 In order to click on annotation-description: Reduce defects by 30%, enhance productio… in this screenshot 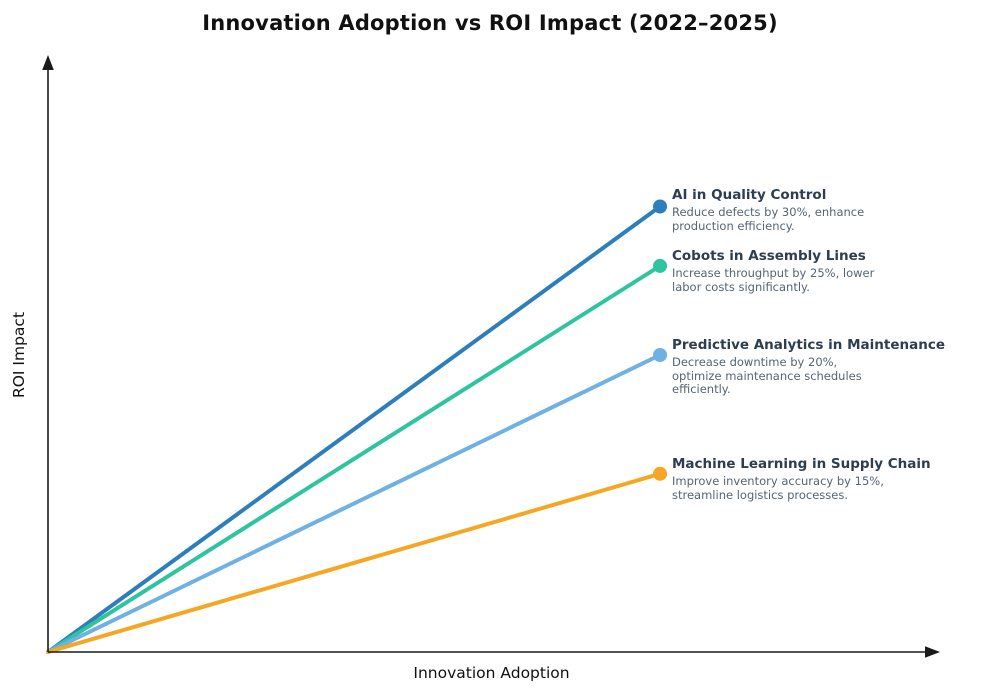, I will do `click(768, 219)`.